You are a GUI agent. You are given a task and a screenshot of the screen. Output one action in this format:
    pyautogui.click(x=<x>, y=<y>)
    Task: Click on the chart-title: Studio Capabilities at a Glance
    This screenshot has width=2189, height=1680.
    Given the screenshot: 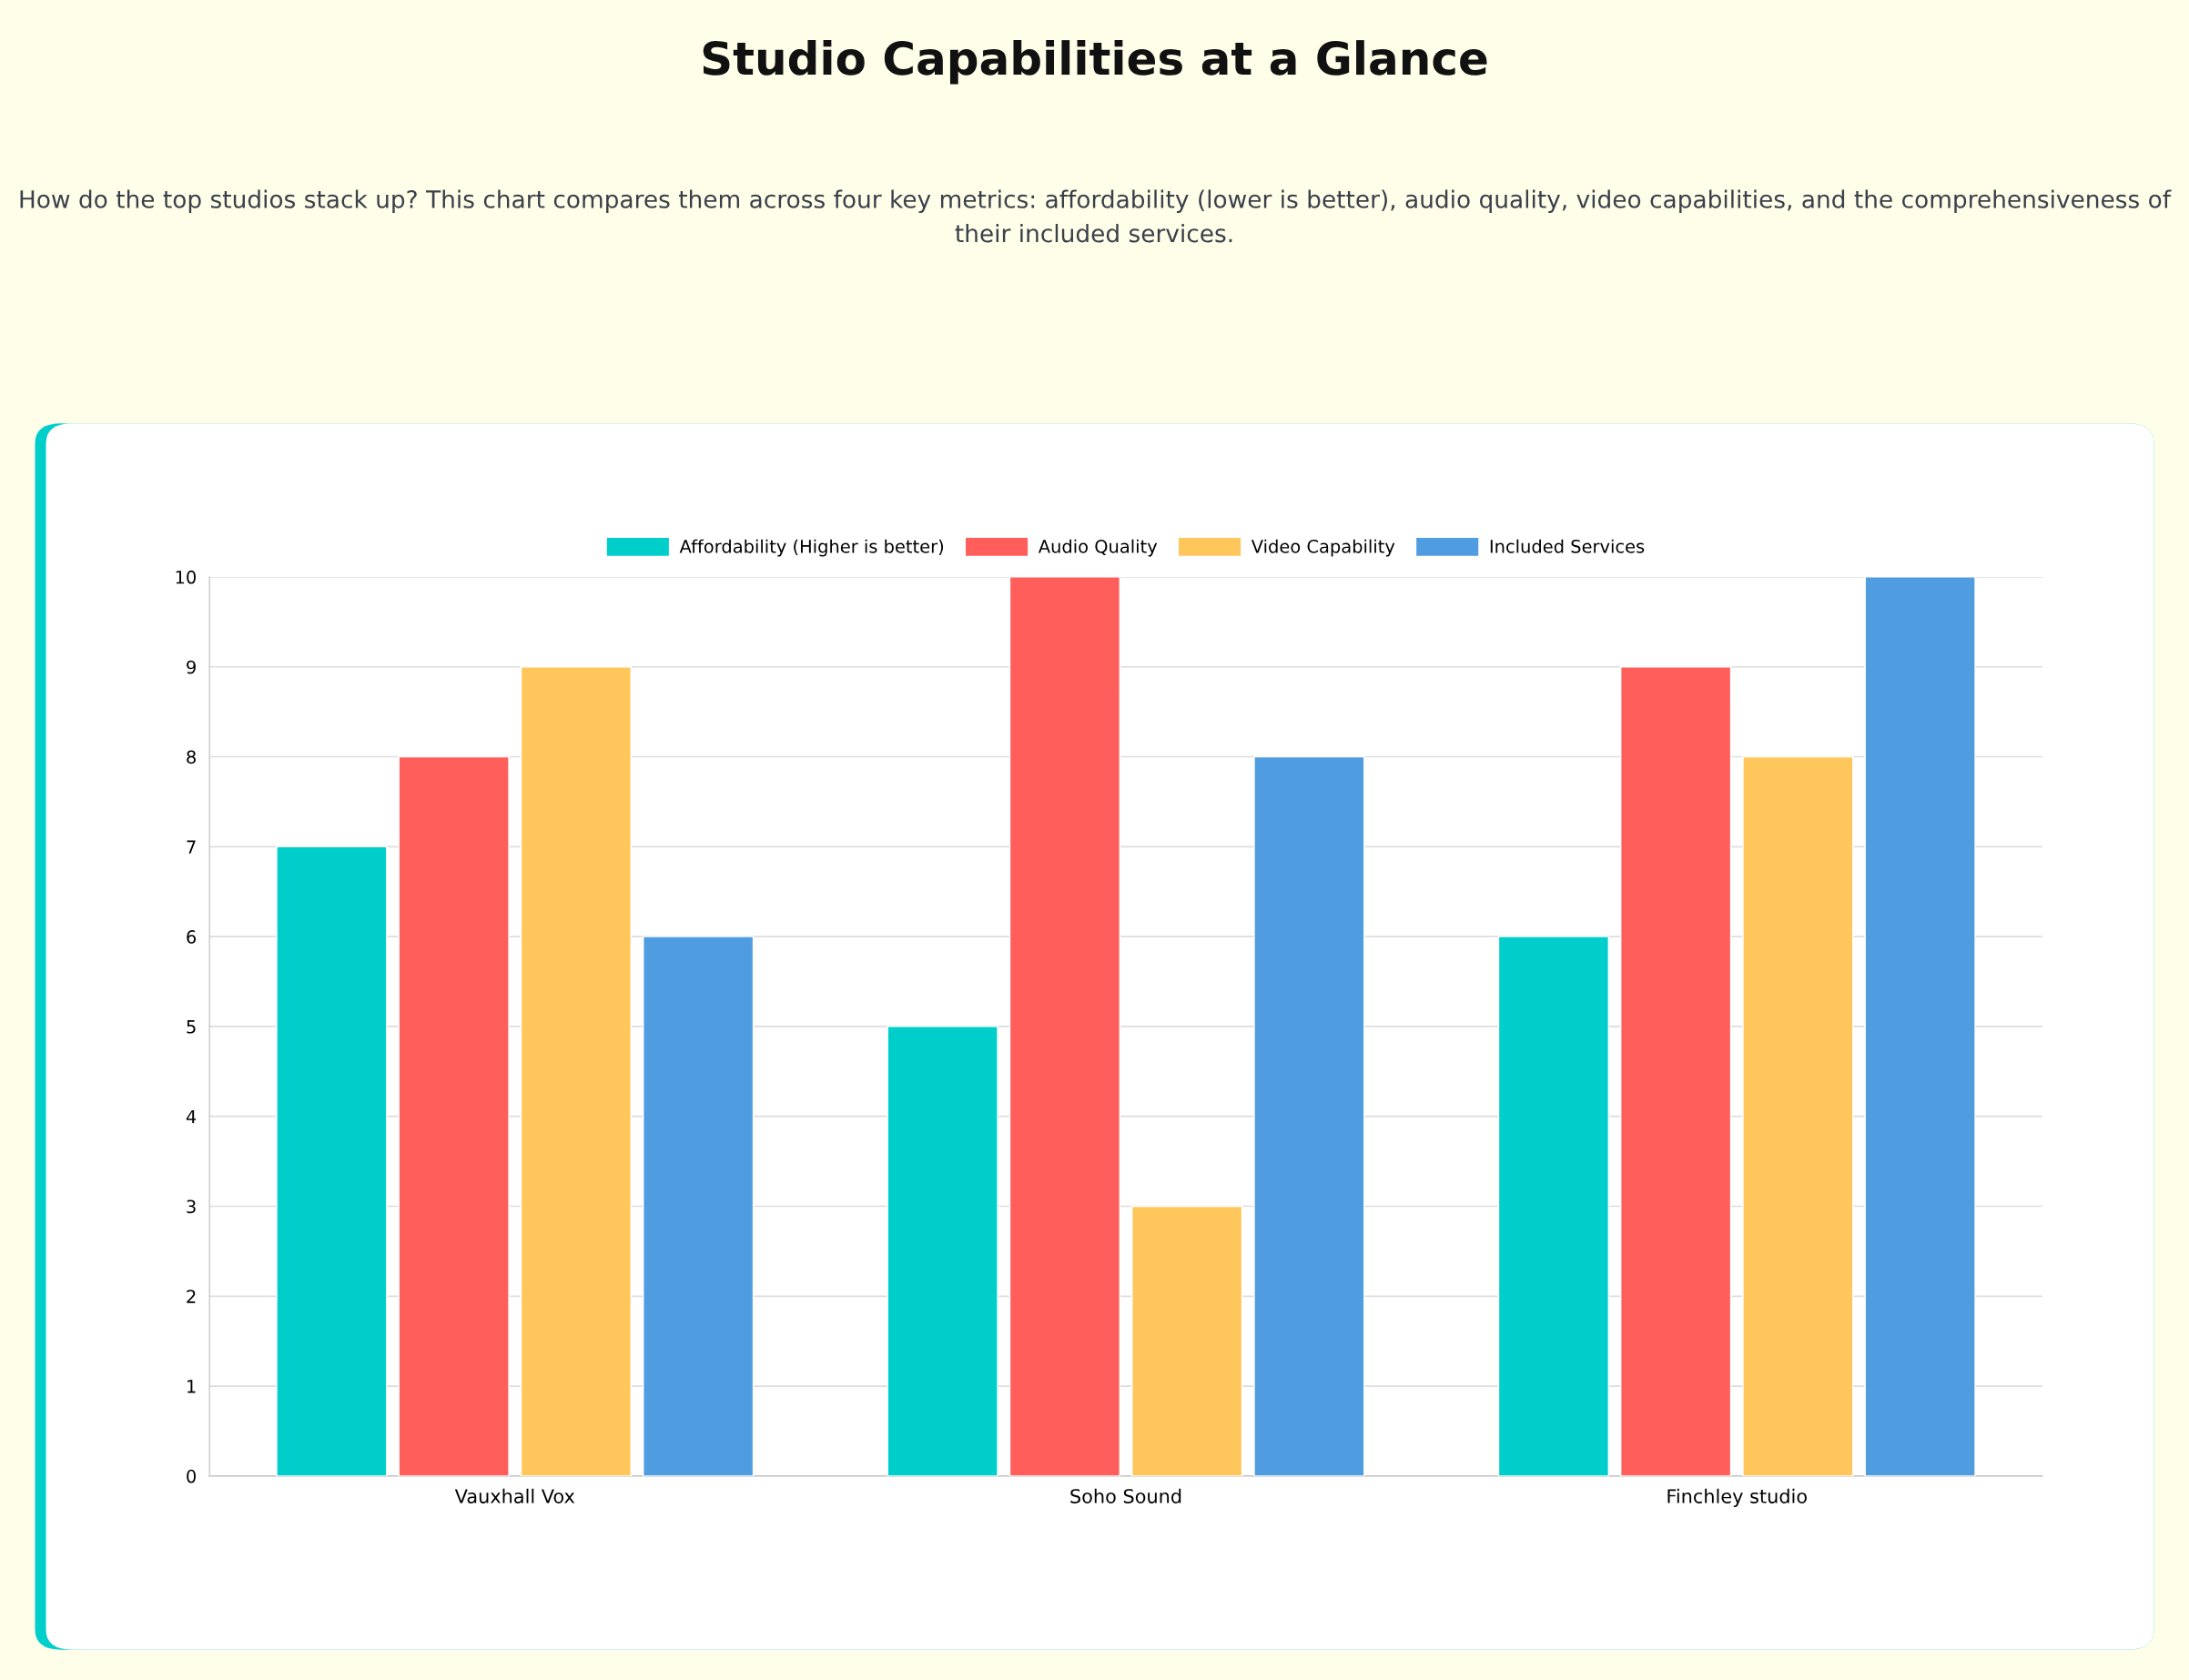 What is the action you would take?
    pyautogui.click(x=1095, y=62)
    